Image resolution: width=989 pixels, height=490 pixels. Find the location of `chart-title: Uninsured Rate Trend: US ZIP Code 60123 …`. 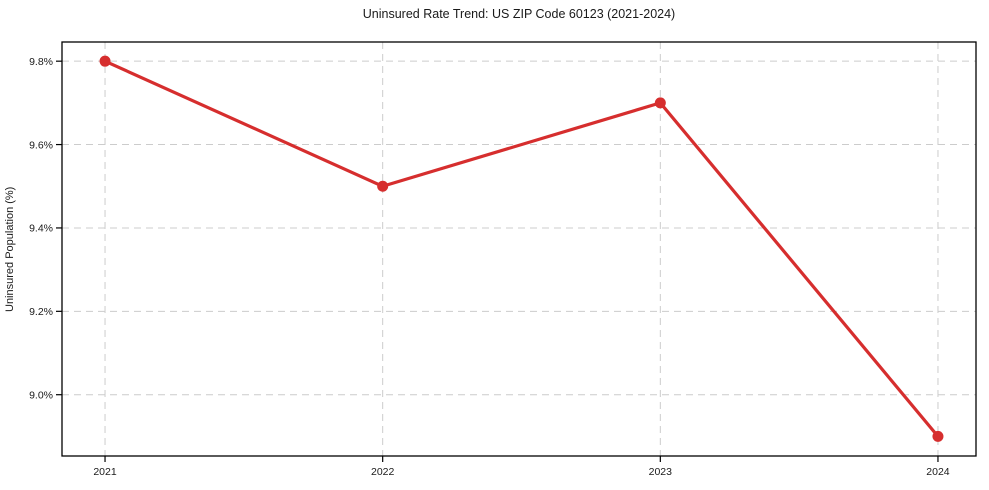

chart-title: Uninsured Rate Trend: US ZIP Code 60123 … is located at coordinates (519, 14).